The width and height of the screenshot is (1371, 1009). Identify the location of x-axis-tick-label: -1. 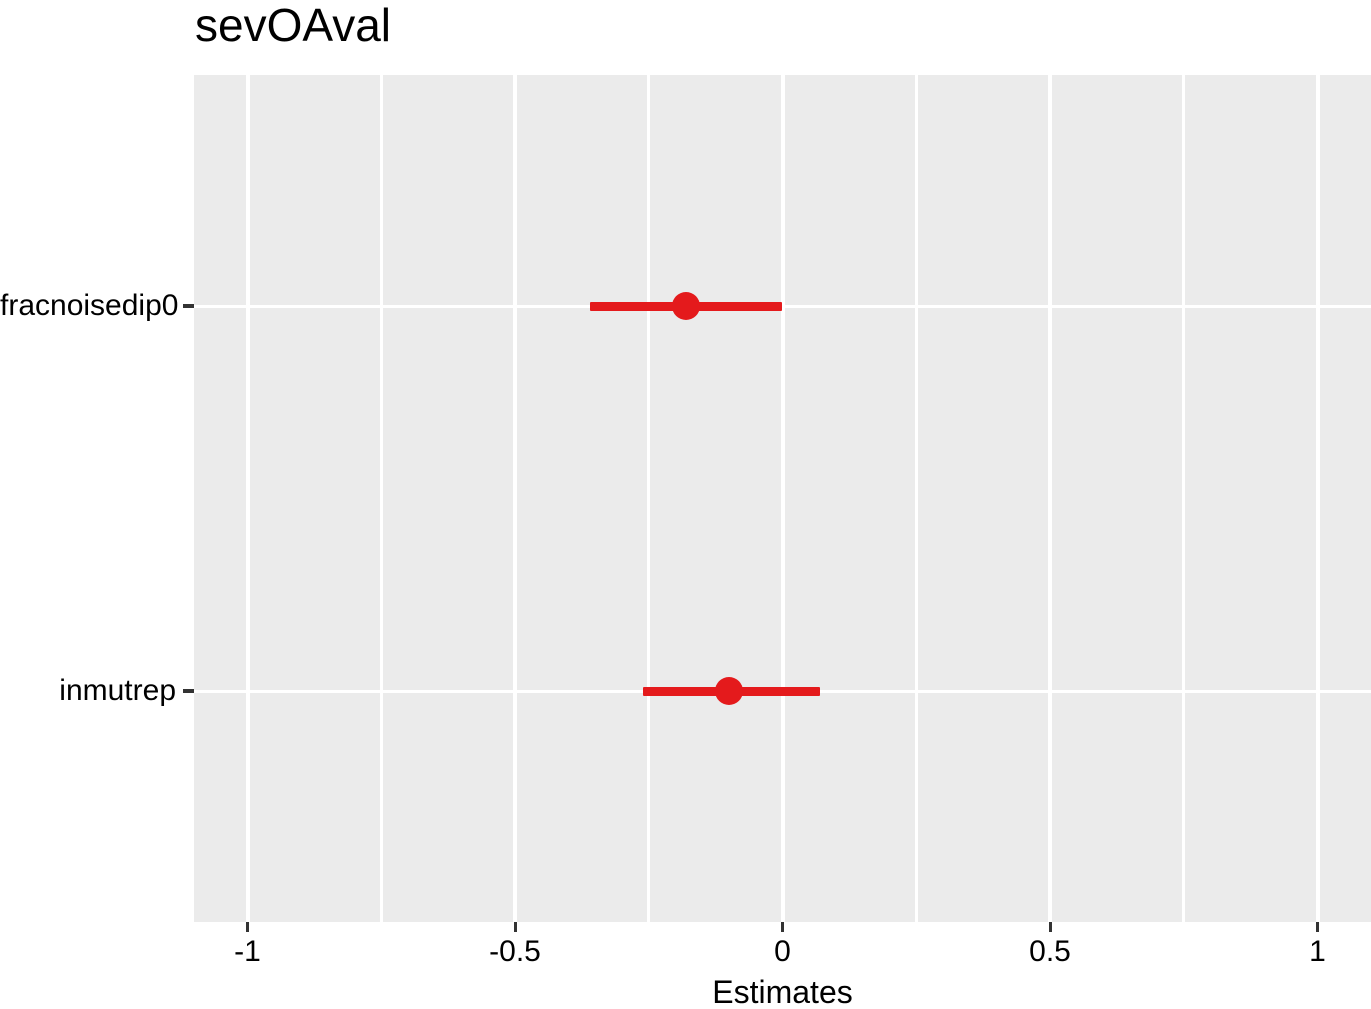
(247, 951).